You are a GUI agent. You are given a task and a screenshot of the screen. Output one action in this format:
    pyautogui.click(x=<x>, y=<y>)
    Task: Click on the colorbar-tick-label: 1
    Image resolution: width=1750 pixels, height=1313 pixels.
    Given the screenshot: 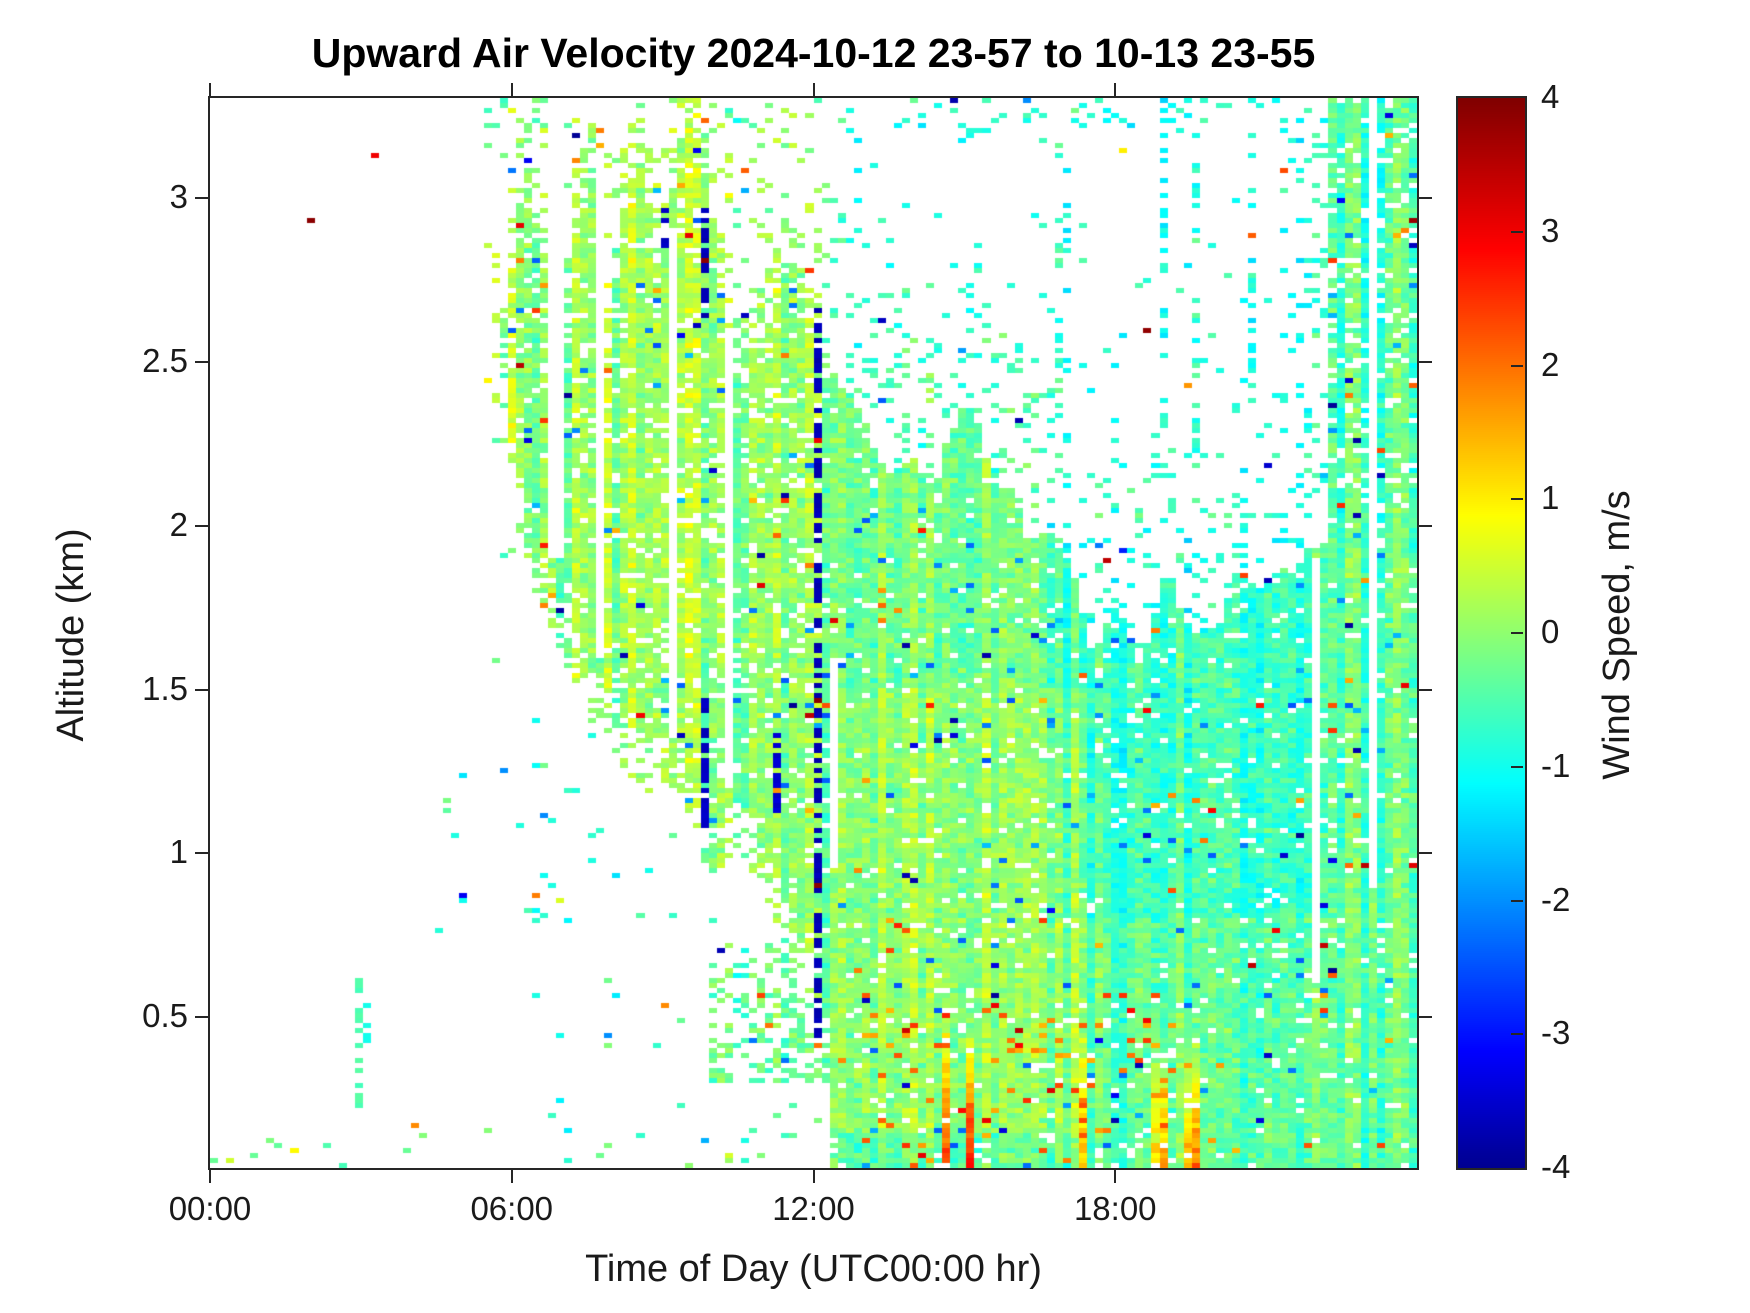 What is the action you would take?
    pyautogui.click(x=1550, y=498)
    